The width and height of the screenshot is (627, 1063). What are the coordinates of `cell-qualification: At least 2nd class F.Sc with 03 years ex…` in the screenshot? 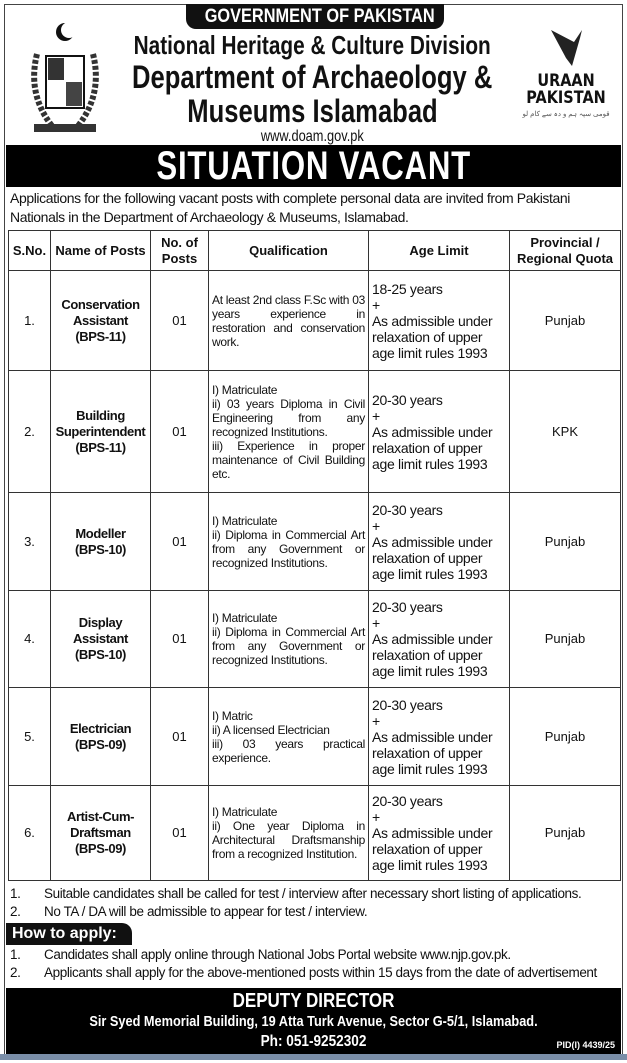 It's located at (288, 320).